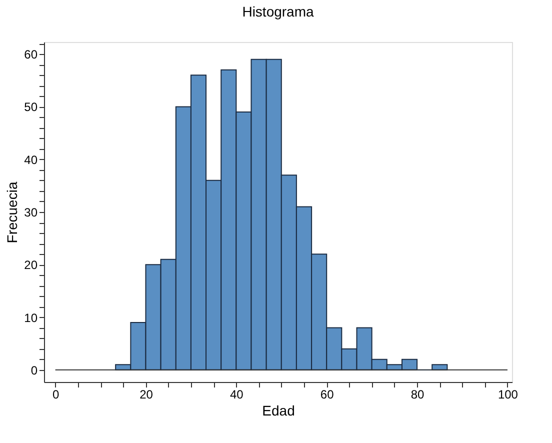 The width and height of the screenshot is (552, 443). What do you see at coordinates (31, 213) in the screenshot?
I see `y-tick-label: 30` at bounding box center [31, 213].